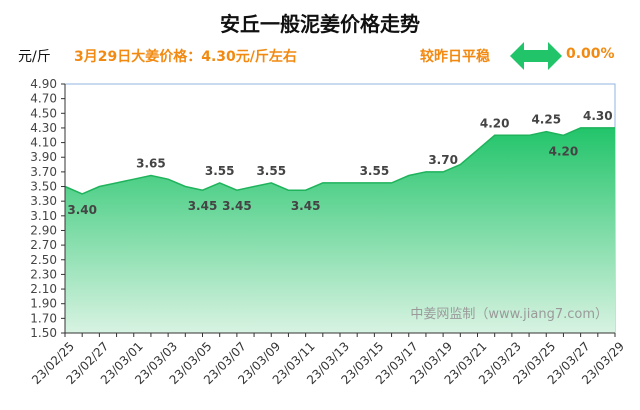 The height and width of the screenshot is (410, 640). Describe the element at coordinates (43, 289) in the screenshot. I see `y-tick-label: 2.10` at that location.